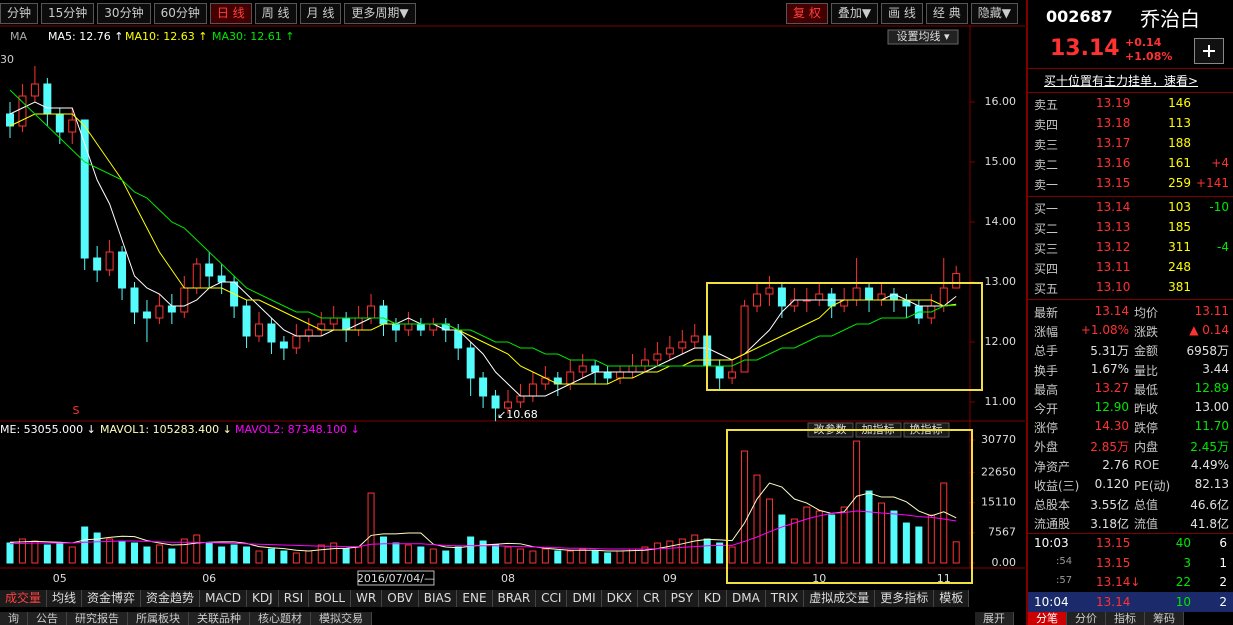 The image size is (1233, 625). Describe the element at coordinates (380, 13) in the screenshot. I see `period-tab: 更多周期▼` at that location.